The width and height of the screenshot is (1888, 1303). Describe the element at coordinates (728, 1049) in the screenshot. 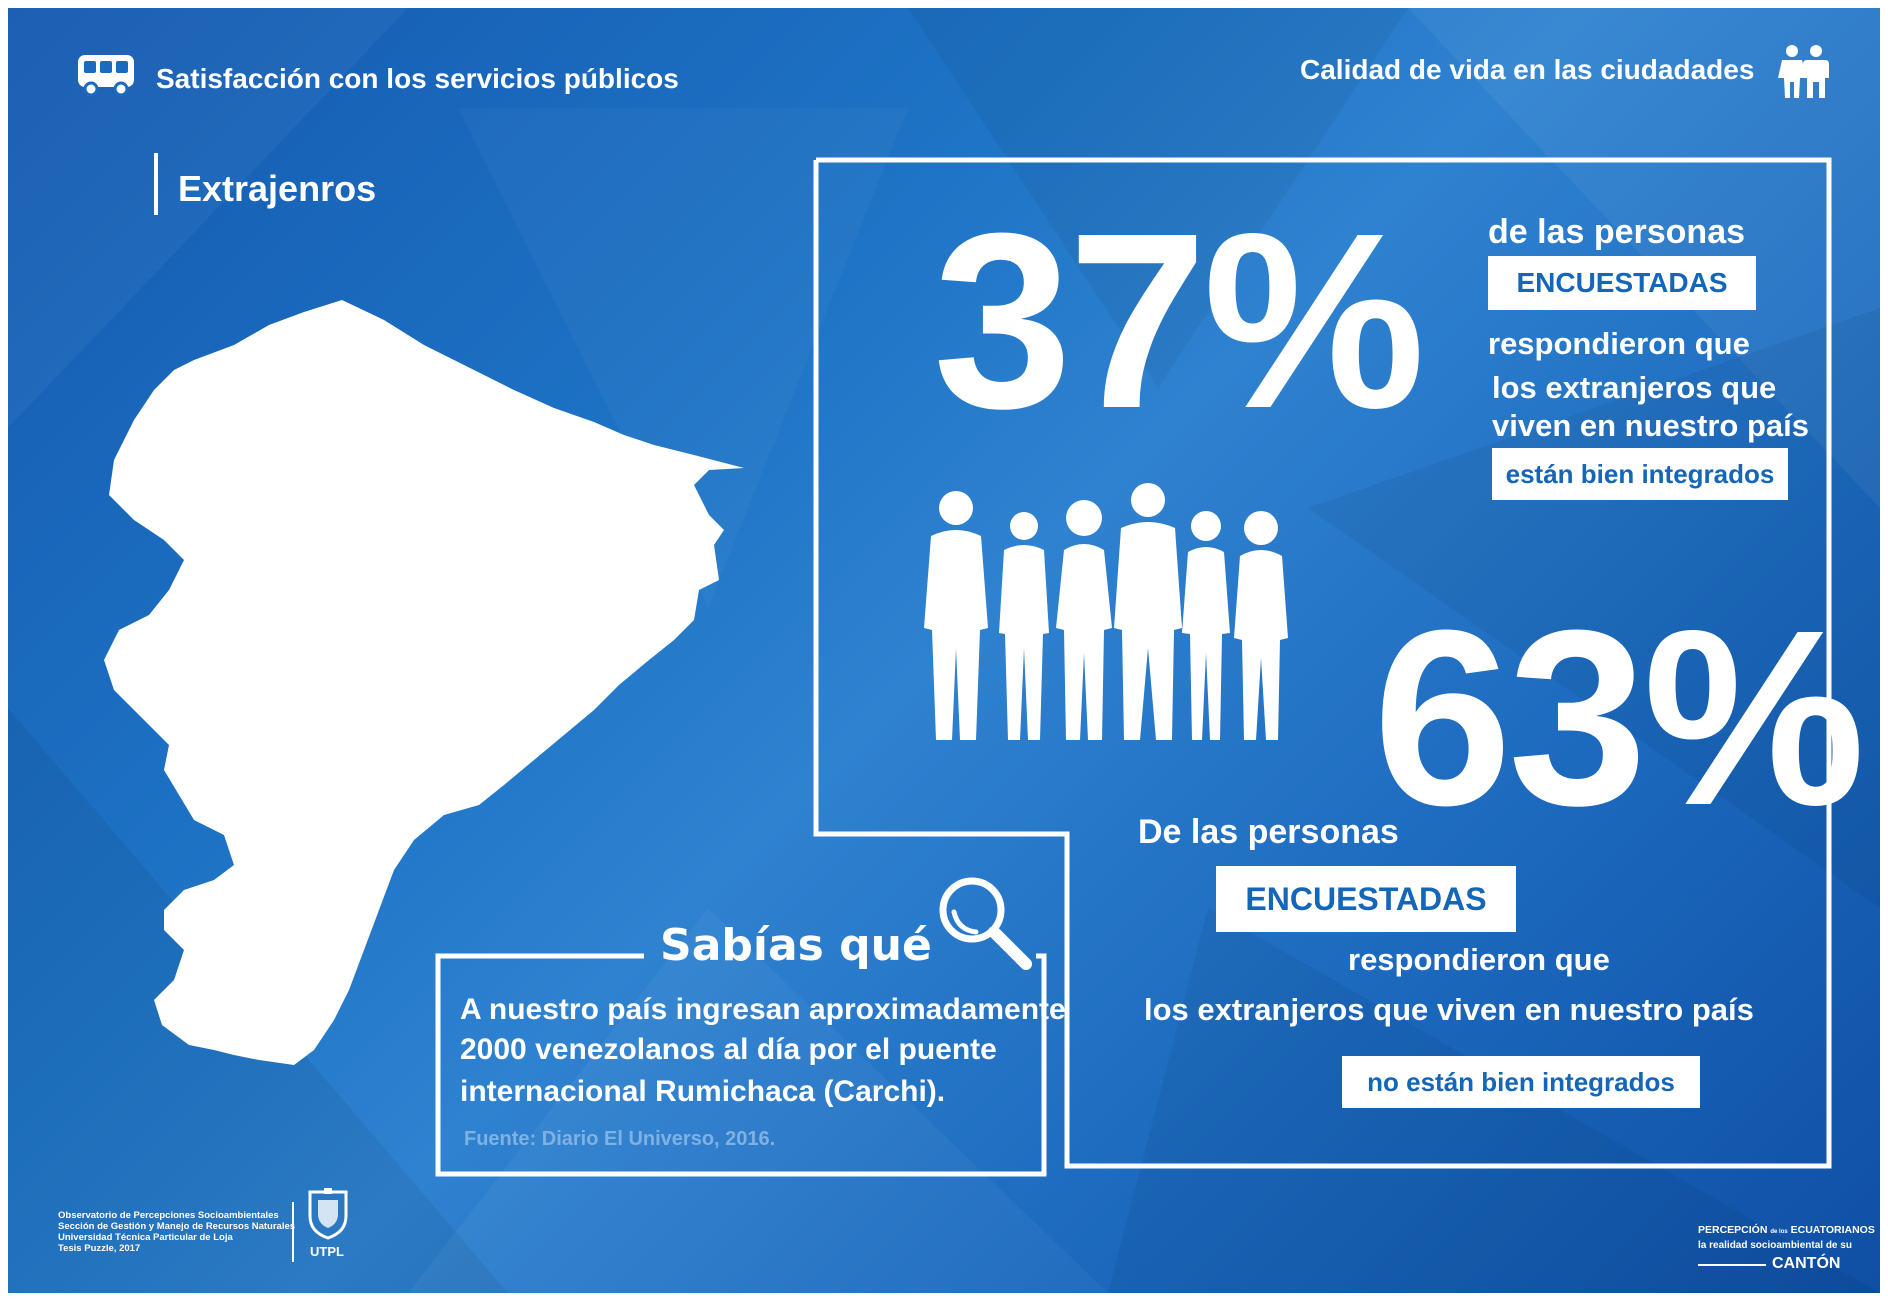

I see `did-you-know-line2: 2000 venezolanos al día por el puente` at that location.